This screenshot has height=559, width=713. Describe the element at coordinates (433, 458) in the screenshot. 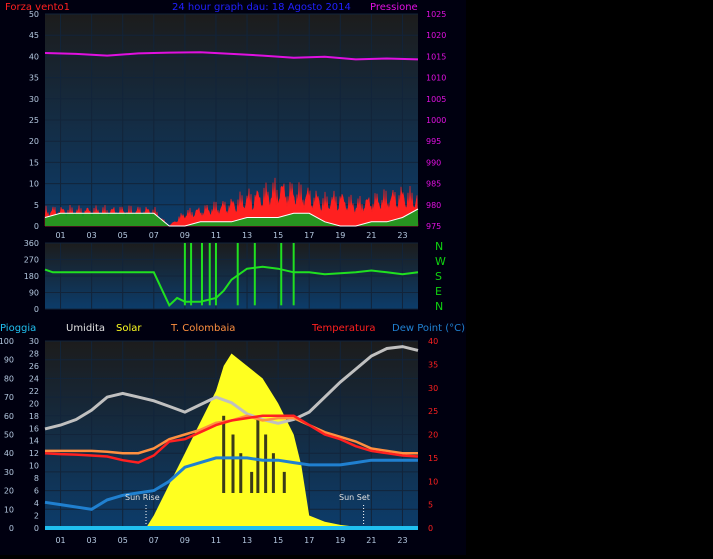

I see `temperature-tick-label: 15` at that location.